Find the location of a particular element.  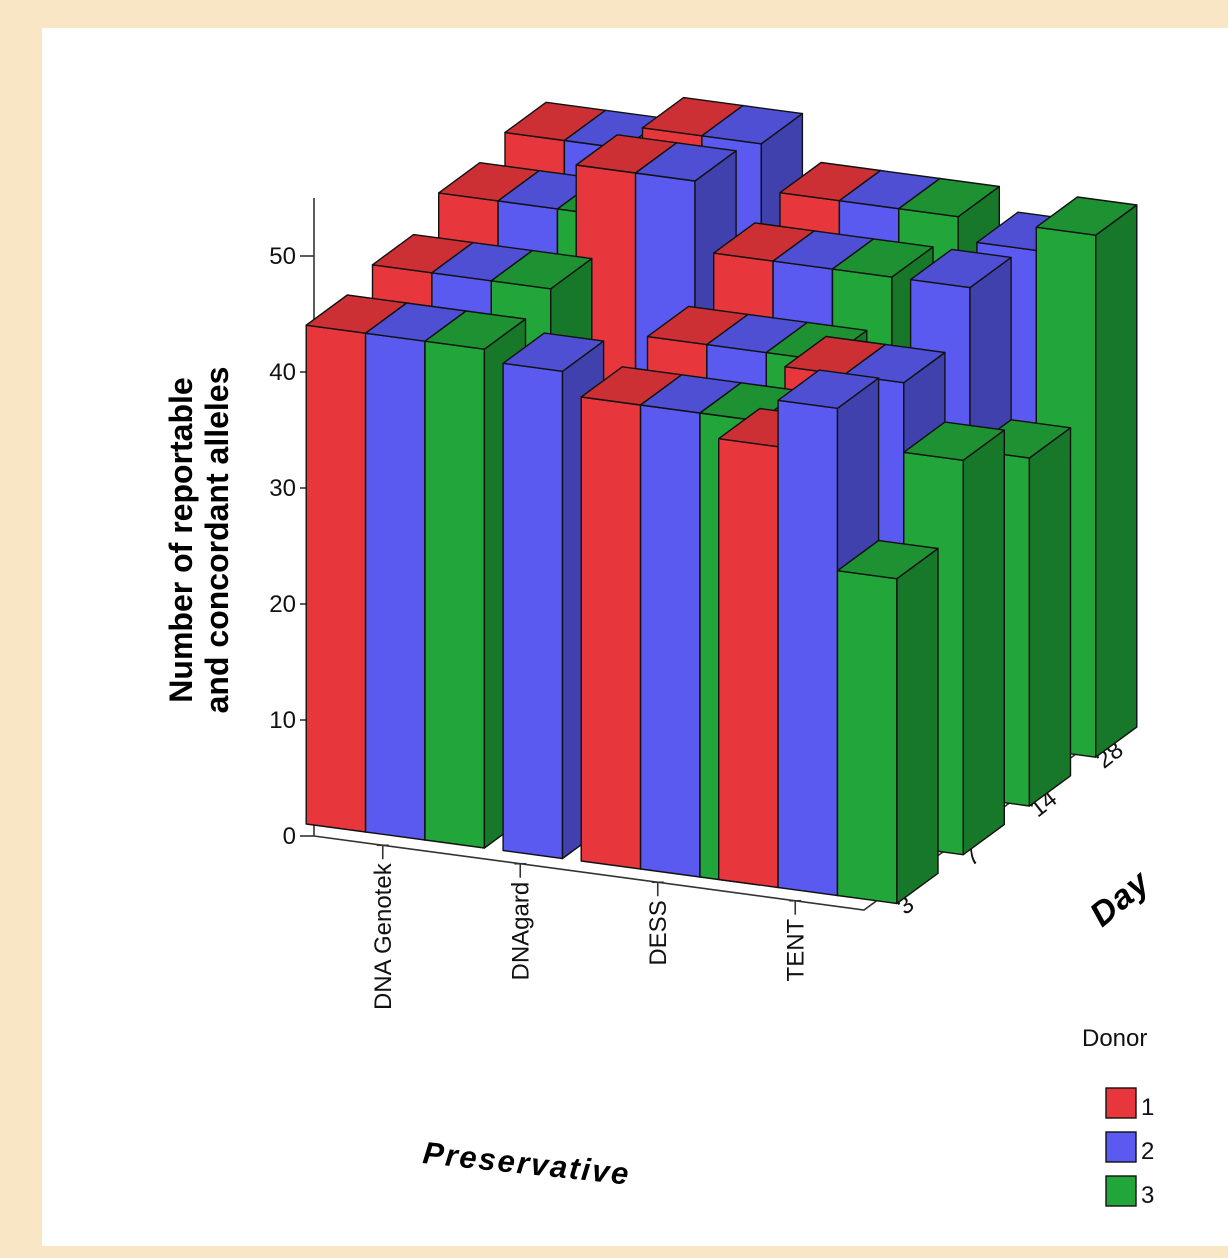

x-tick-label-3: TENT is located at coordinates (795, 949).